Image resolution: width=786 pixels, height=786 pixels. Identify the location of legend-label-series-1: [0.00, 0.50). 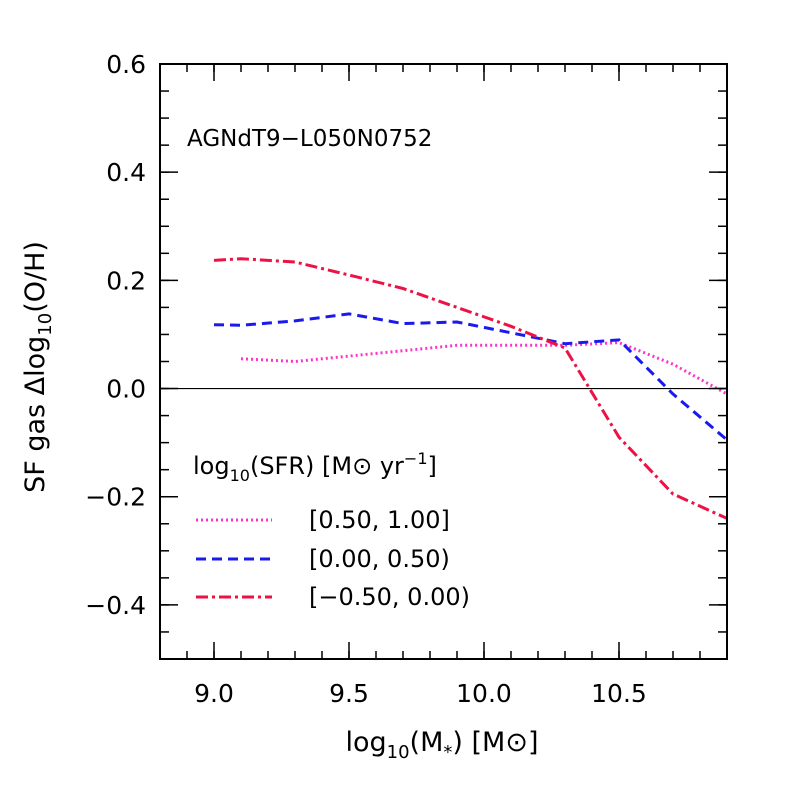
(379, 559).